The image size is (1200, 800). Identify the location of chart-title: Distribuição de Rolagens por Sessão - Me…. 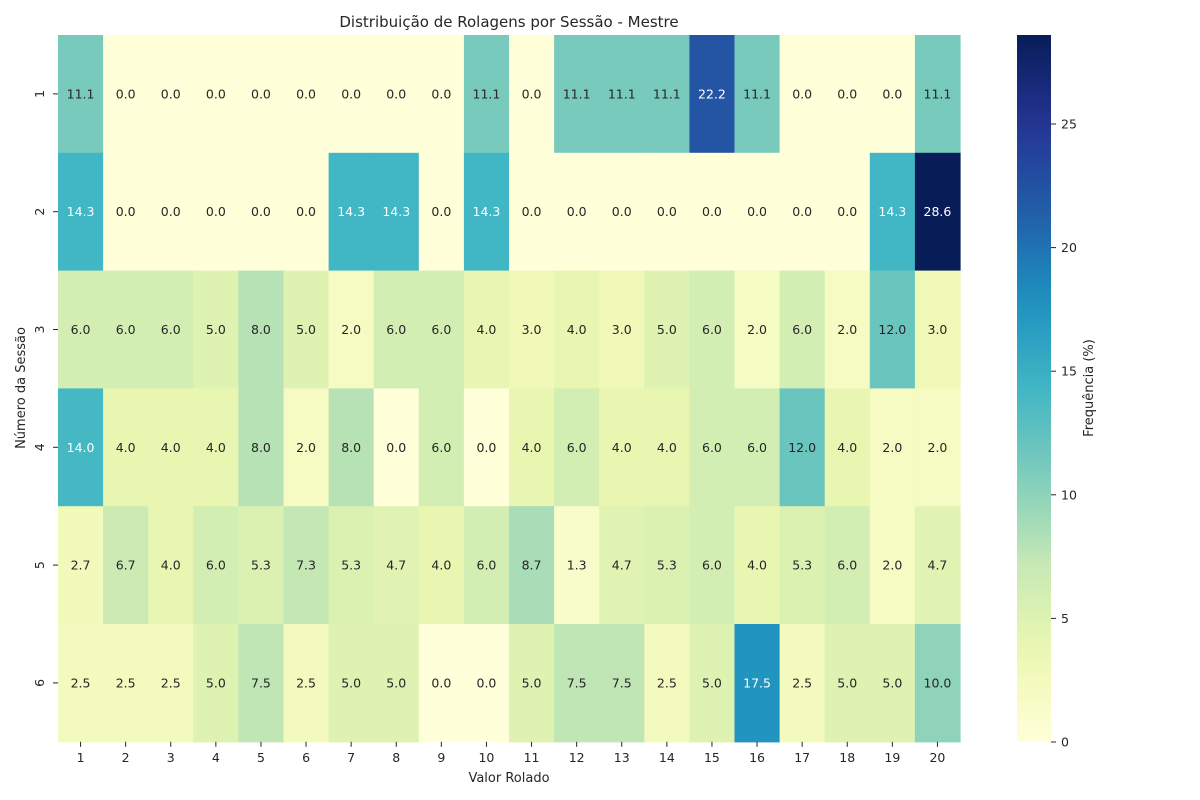
(508, 22).